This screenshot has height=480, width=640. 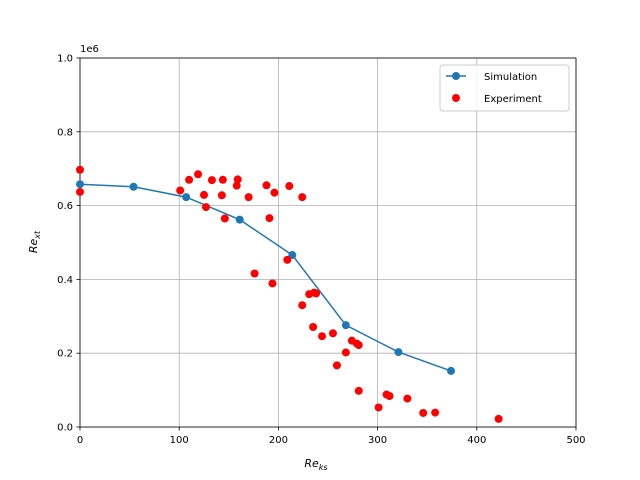 What do you see at coordinates (179, 440) in the screenshot?
I see `x-tick-label: 100` at bounding box center [179, 440].